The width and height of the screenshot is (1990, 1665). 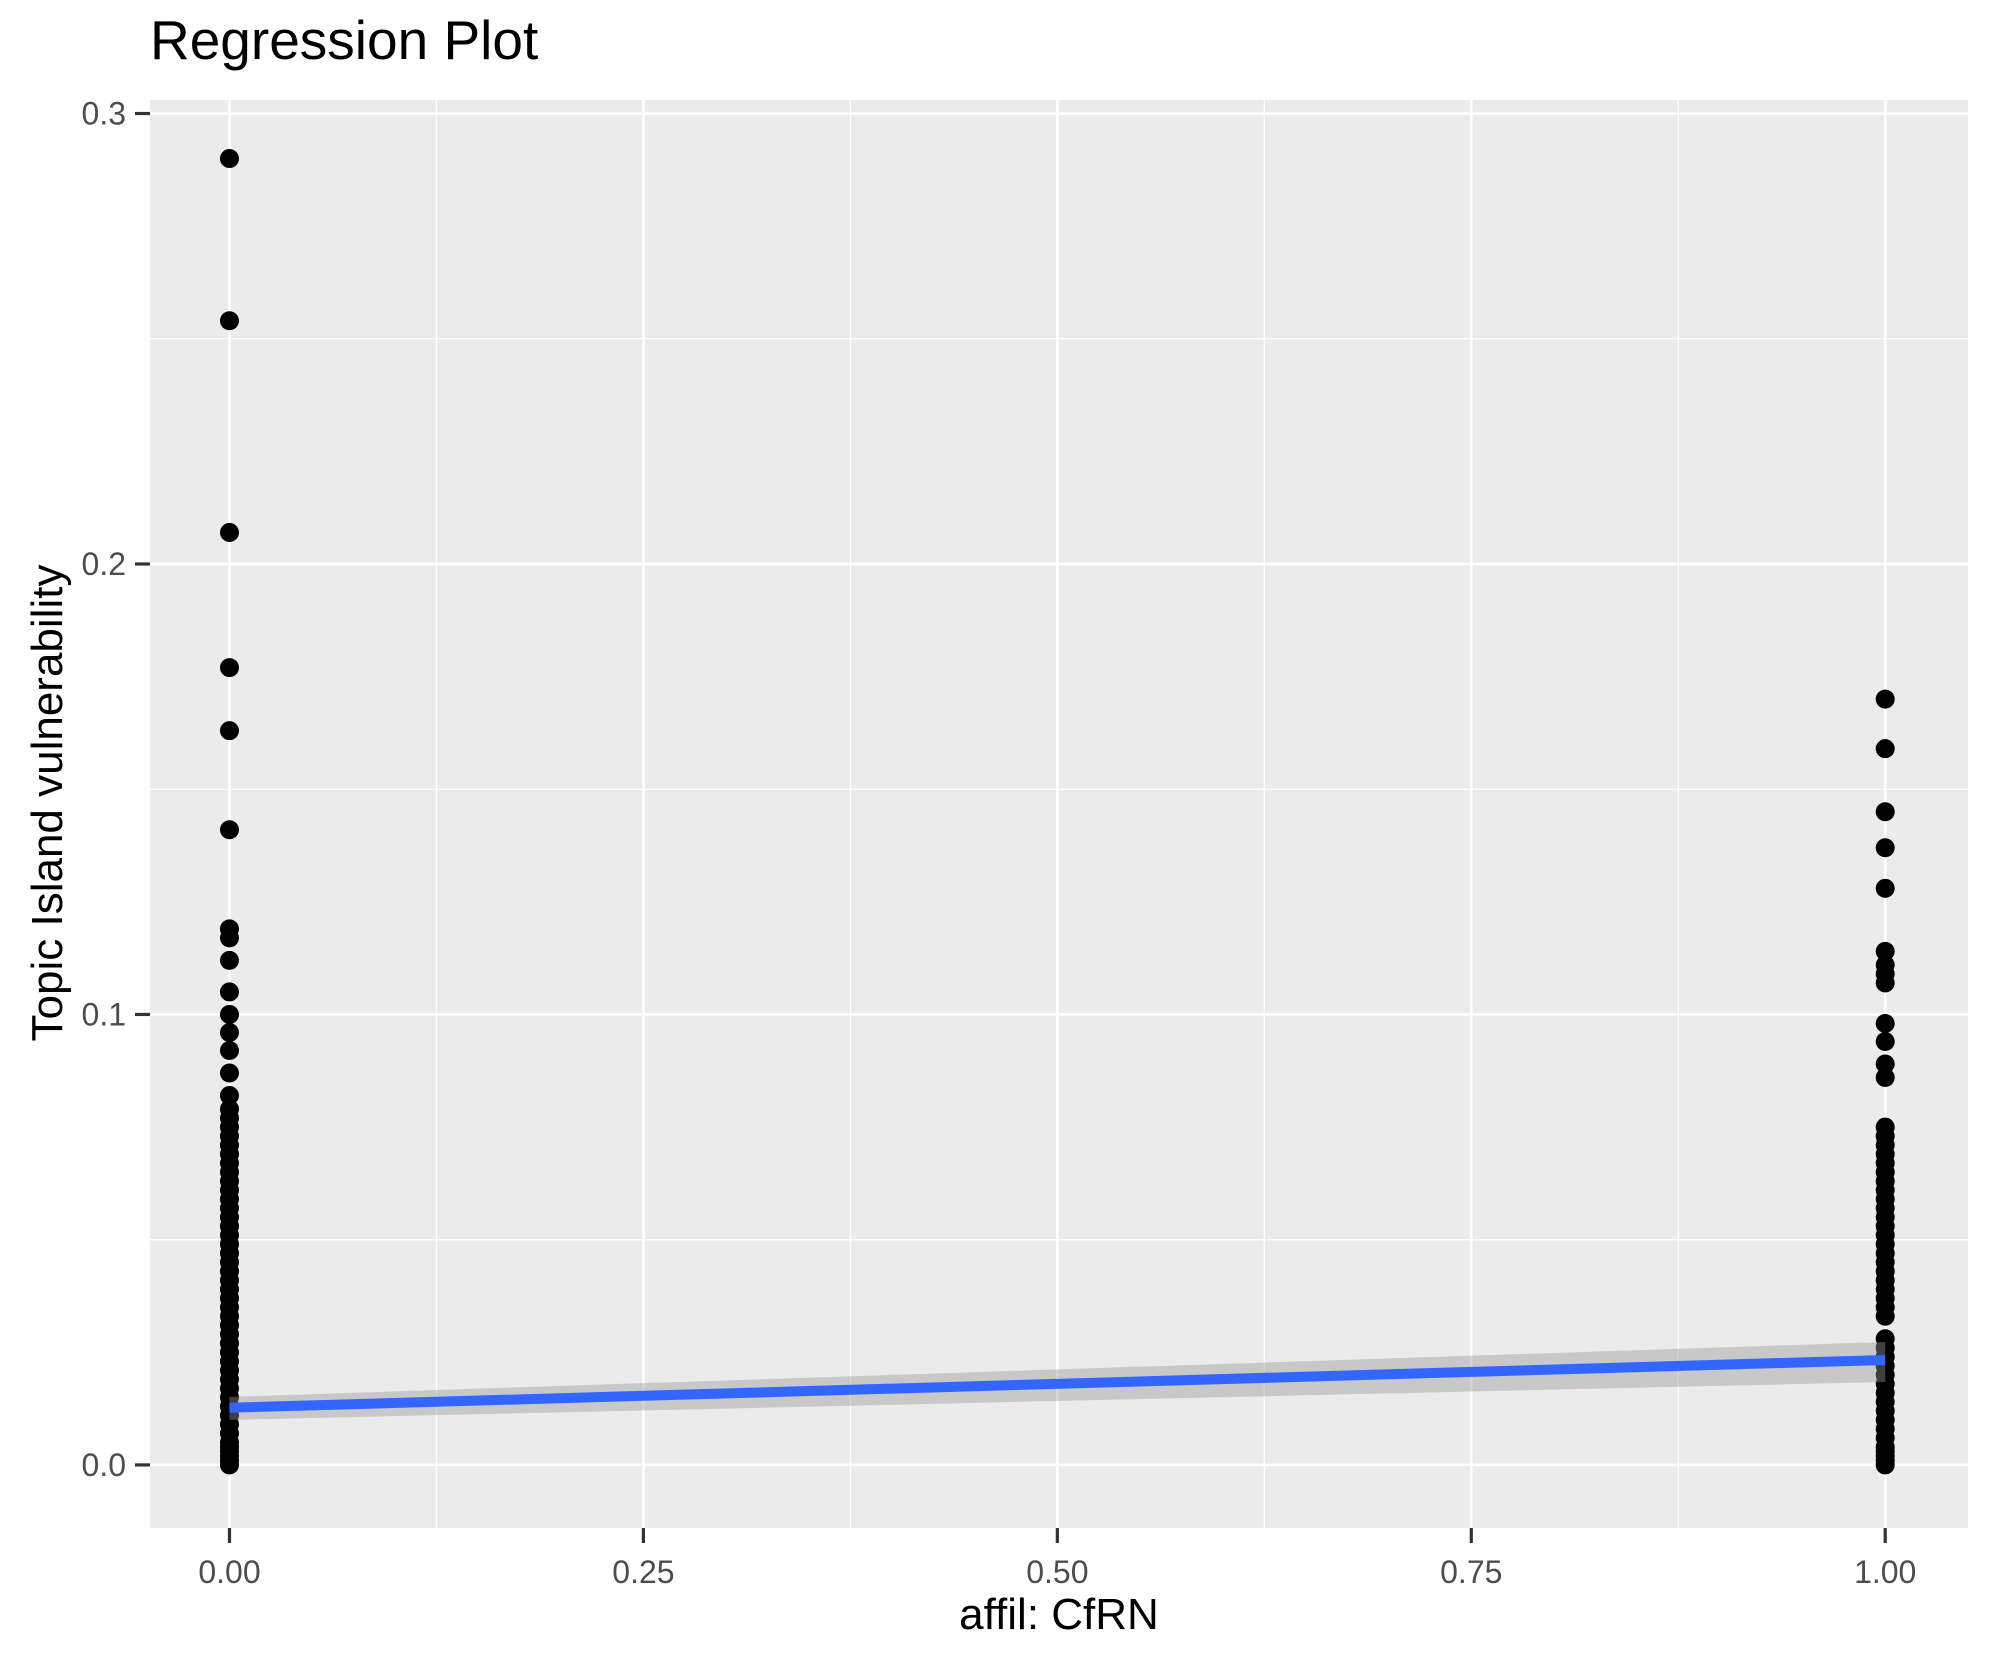 What do you see at coordinates (229, 1572) in the screenshot?
I see `x-tick-label: 0.00` at bounding box center [229, 1572].